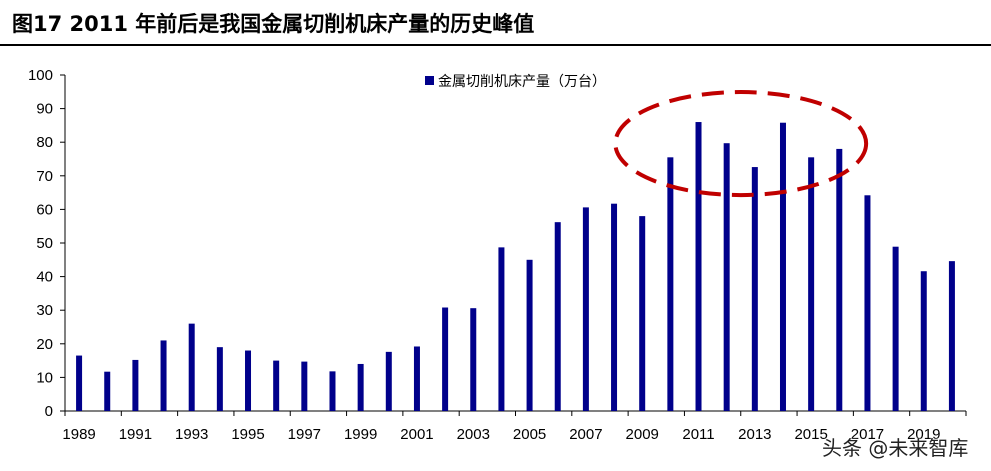 This screenshot has height=471, width=991. I want to click on x-tick-label: 1997, so click(304, 434).